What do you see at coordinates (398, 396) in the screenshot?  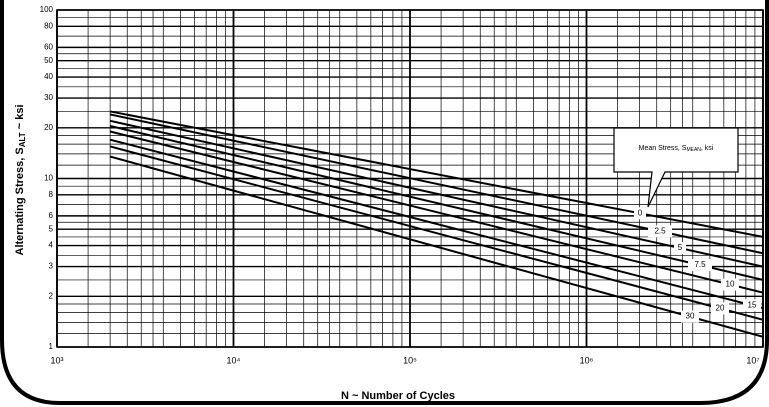 I see `x-axis-label: N ~ Number of Cycles` at bounding box center [398, 396].